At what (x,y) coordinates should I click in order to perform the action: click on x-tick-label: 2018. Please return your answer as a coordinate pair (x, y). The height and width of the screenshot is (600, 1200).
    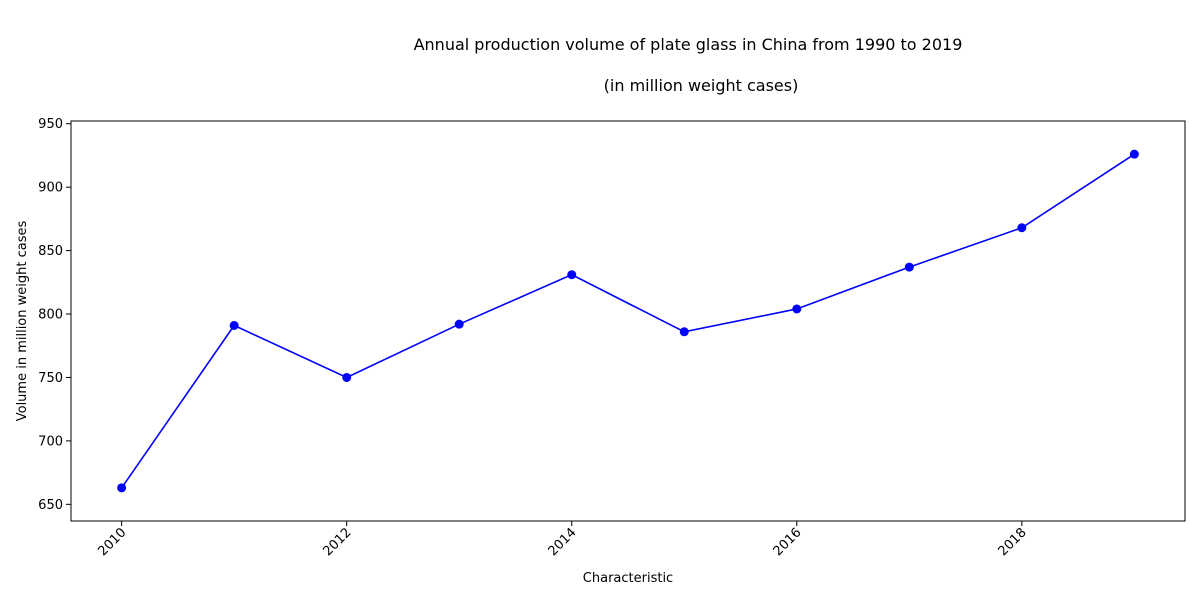
    Looking at the image, I should click on (1013, 542).